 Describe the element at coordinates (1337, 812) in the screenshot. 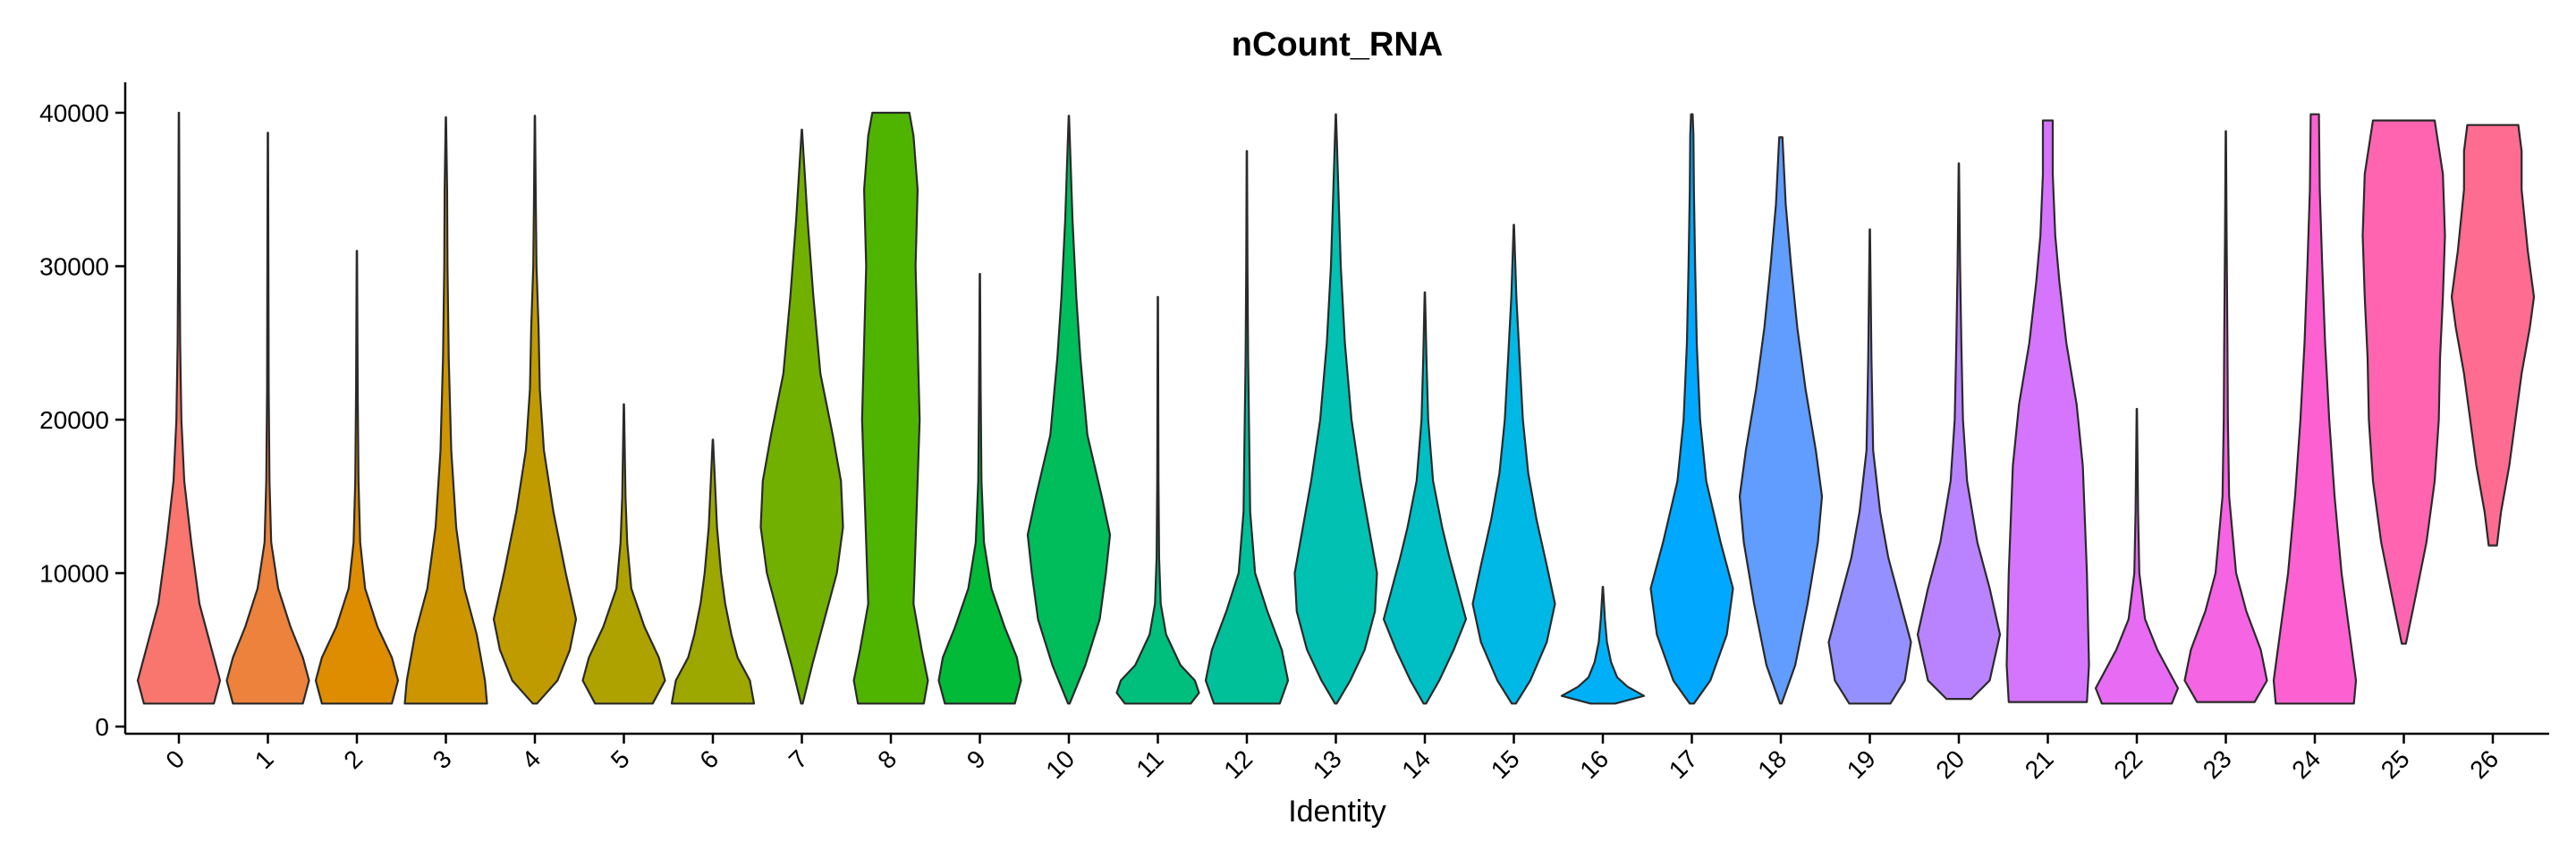

I see `x-axis-label: Identity` at that location.